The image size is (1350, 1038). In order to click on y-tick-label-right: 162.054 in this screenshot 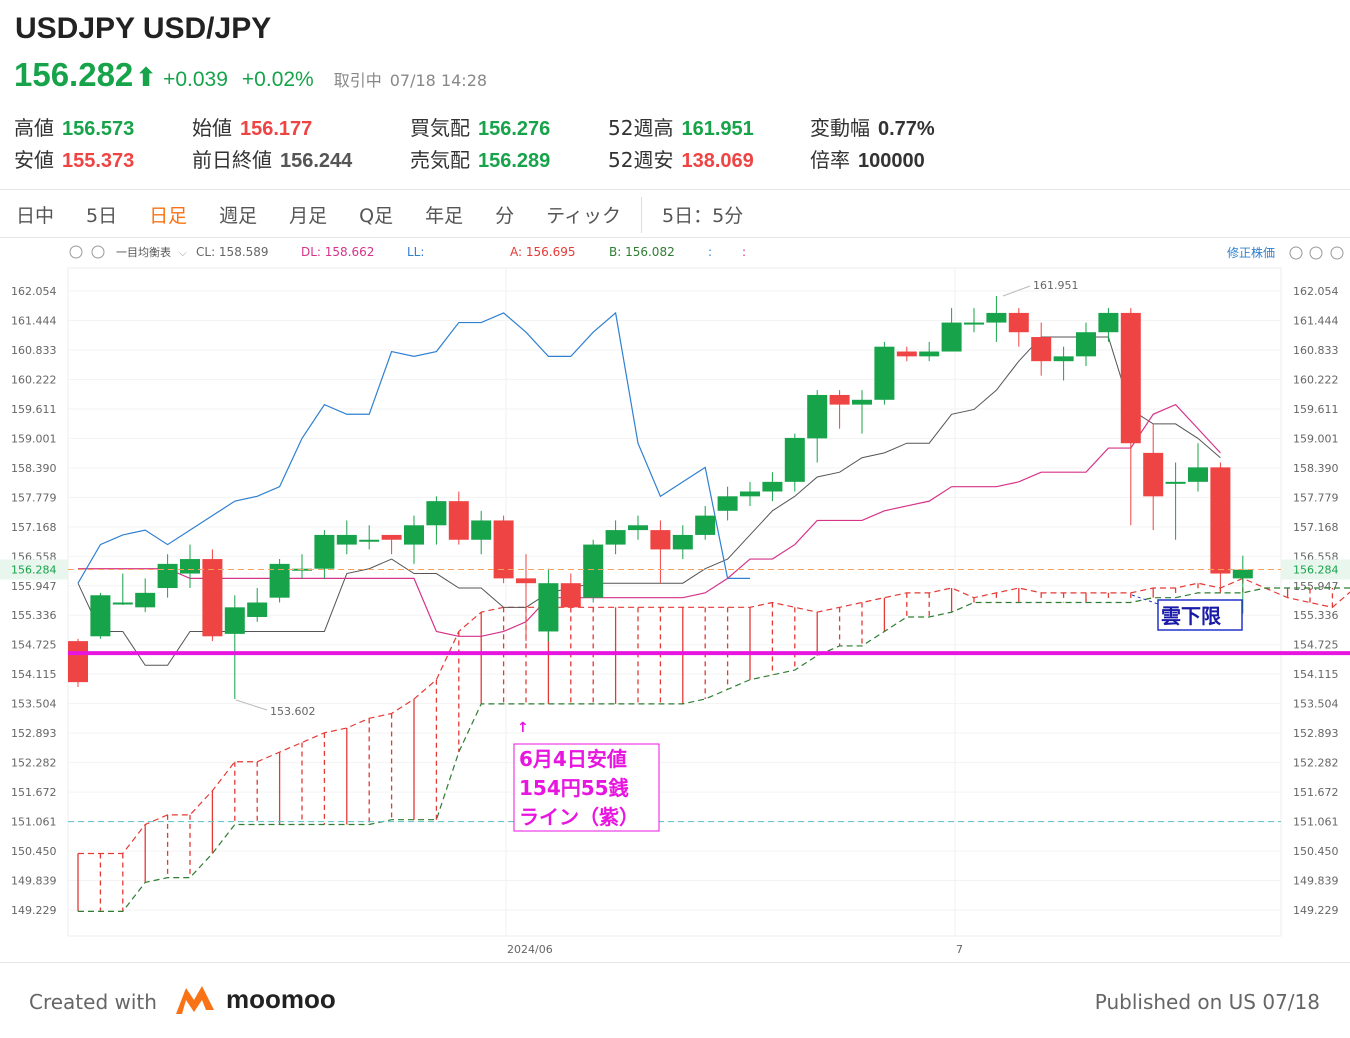, I will do `click(1316, 291)`.